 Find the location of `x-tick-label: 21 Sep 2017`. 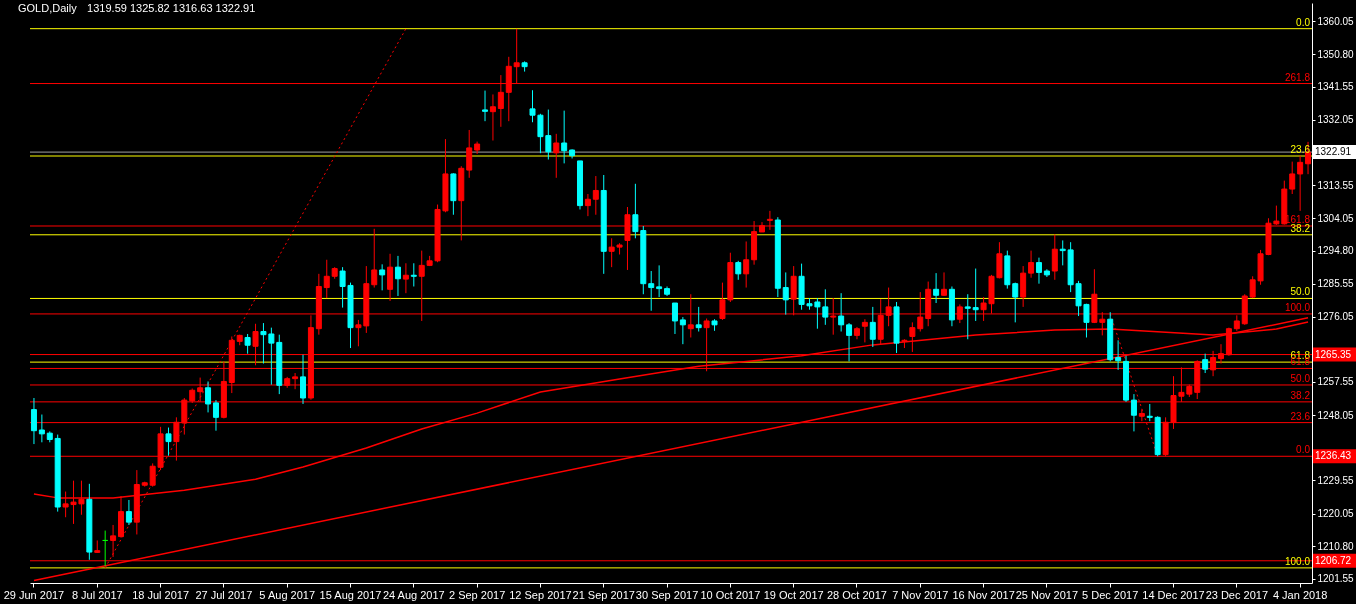

x-tick-label: 21 Sep 2017 is located at coordinates (603, 594).